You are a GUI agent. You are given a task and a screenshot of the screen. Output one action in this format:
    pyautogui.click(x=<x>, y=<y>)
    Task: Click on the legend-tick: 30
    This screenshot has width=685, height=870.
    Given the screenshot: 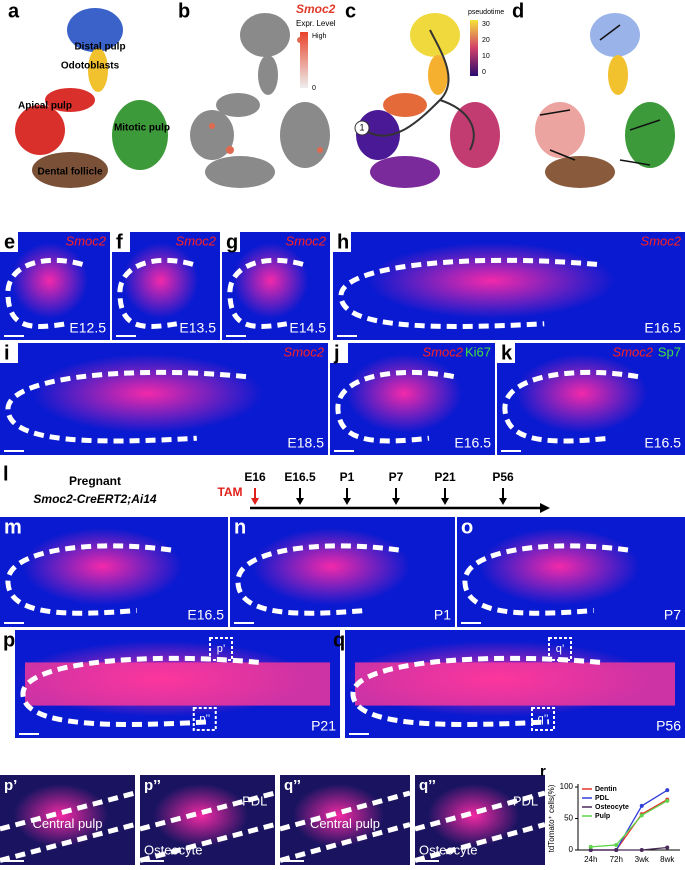 What is the action you would take?
    pyautogui.click(x=486, y=24)
    